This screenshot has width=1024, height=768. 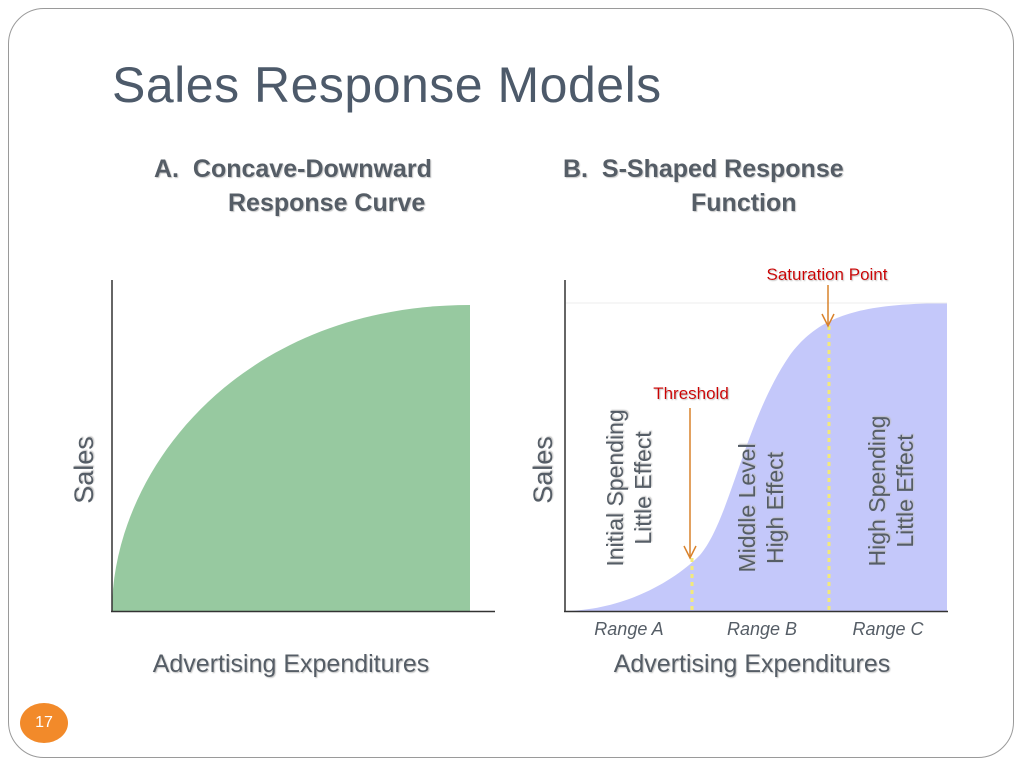 I want to click on panel-a-heading-line1: Concave-Downward, so click(x=312, y=169).